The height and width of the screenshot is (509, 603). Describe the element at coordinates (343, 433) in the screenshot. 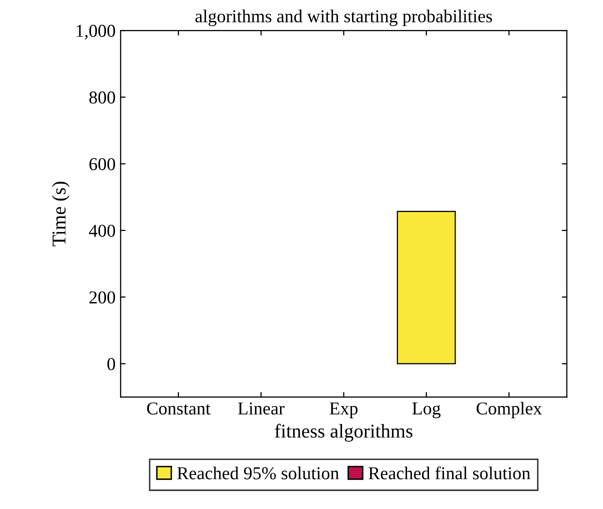

I see `x-axis-title: fitness algorithms` at that location.